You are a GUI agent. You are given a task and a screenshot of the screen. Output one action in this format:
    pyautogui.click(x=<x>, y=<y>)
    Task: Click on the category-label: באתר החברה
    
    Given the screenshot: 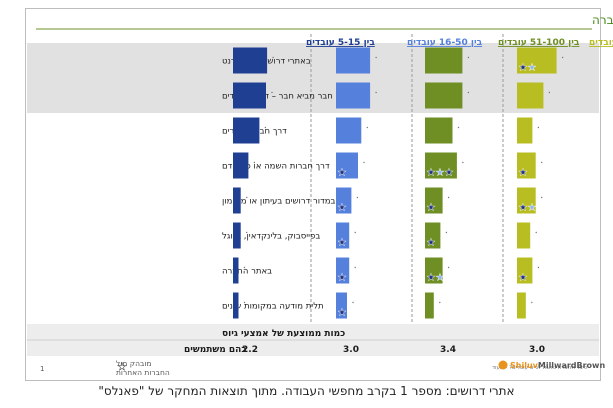 What is the action you would take?
    pyautogui.click(x=247, y=272)
    